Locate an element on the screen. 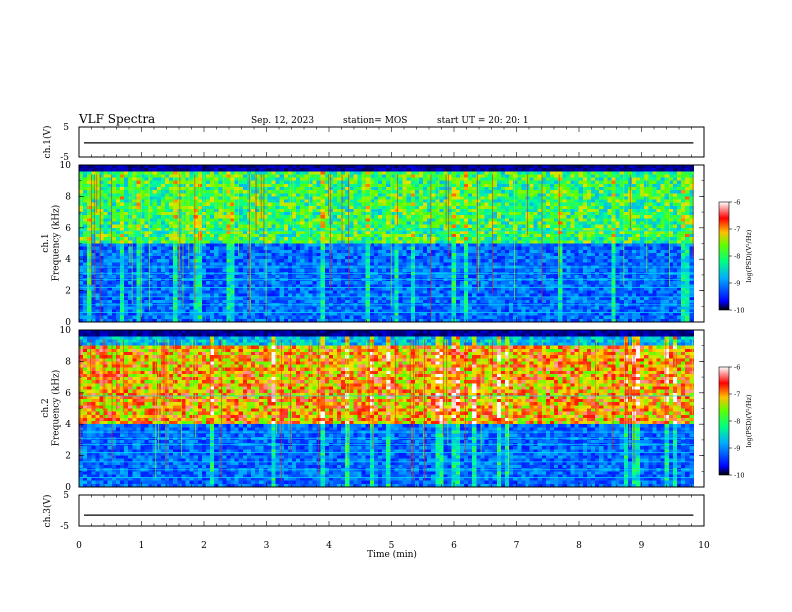 The height and width of the screenshot is (612, 792). ch1-colorbar is located at coordinates (724, 256).